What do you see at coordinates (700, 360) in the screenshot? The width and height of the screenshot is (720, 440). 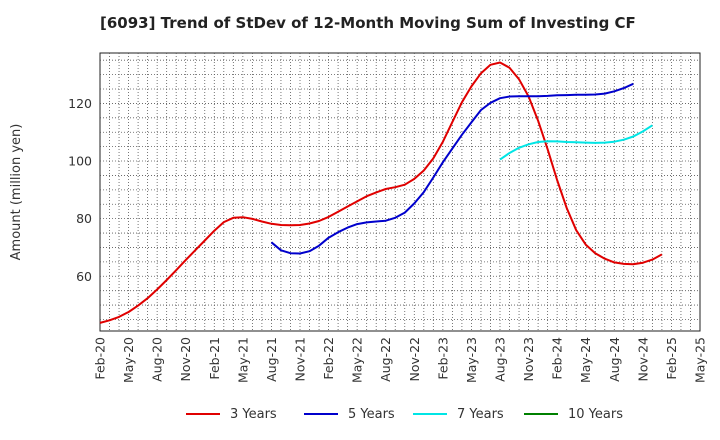 I see `x-tick-label: May-25` at bounding box center [700, 360].